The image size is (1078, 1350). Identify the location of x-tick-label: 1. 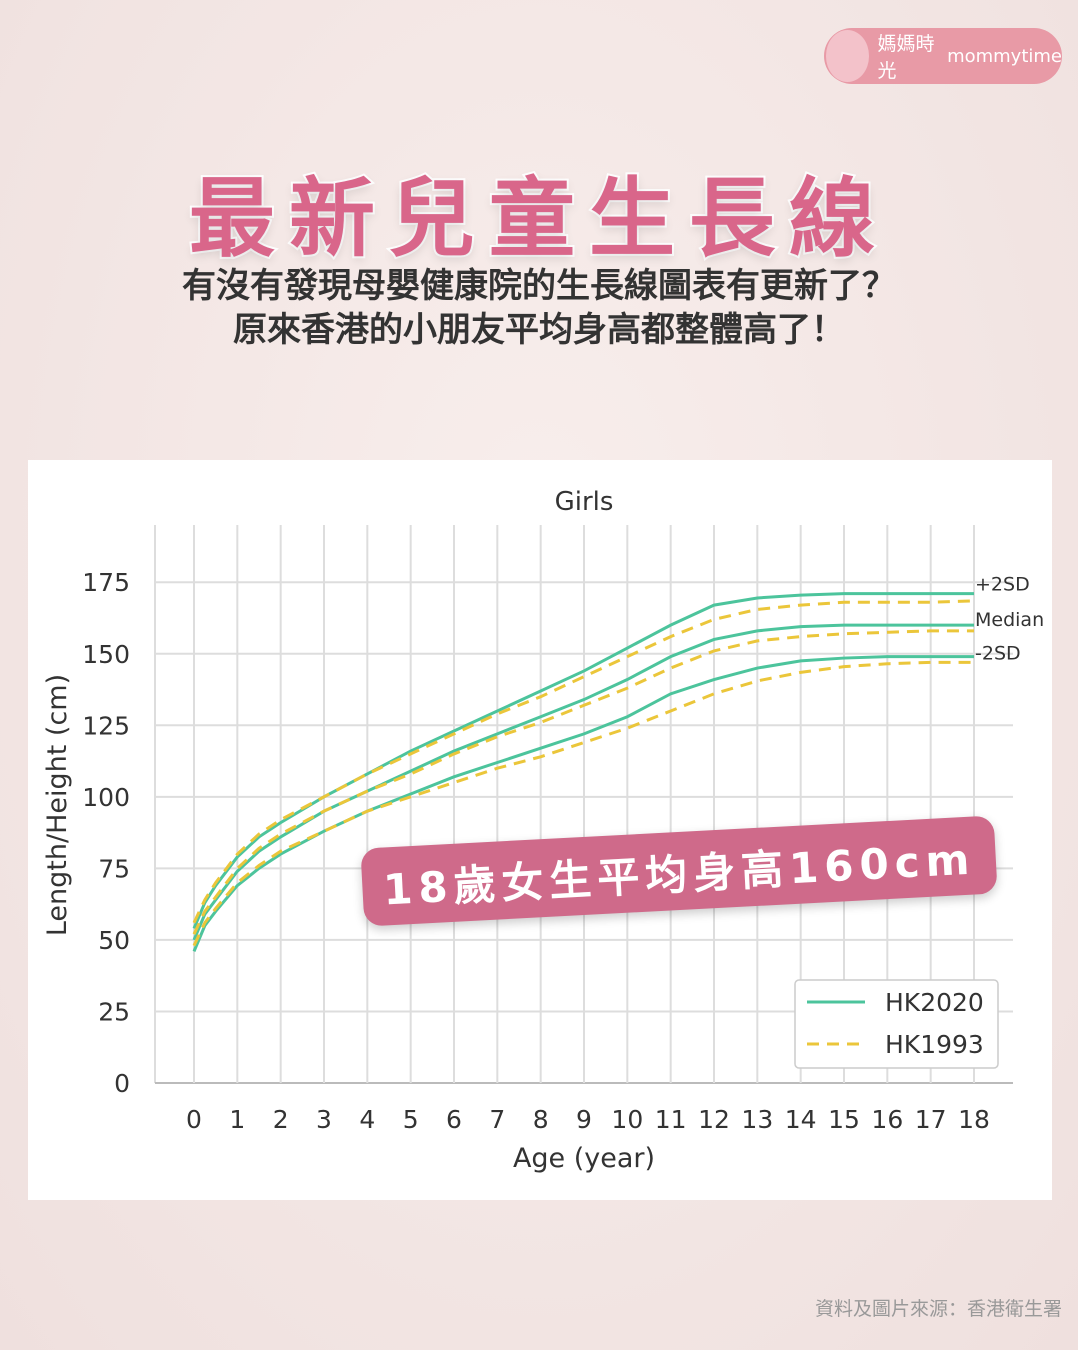
(237, 1119).